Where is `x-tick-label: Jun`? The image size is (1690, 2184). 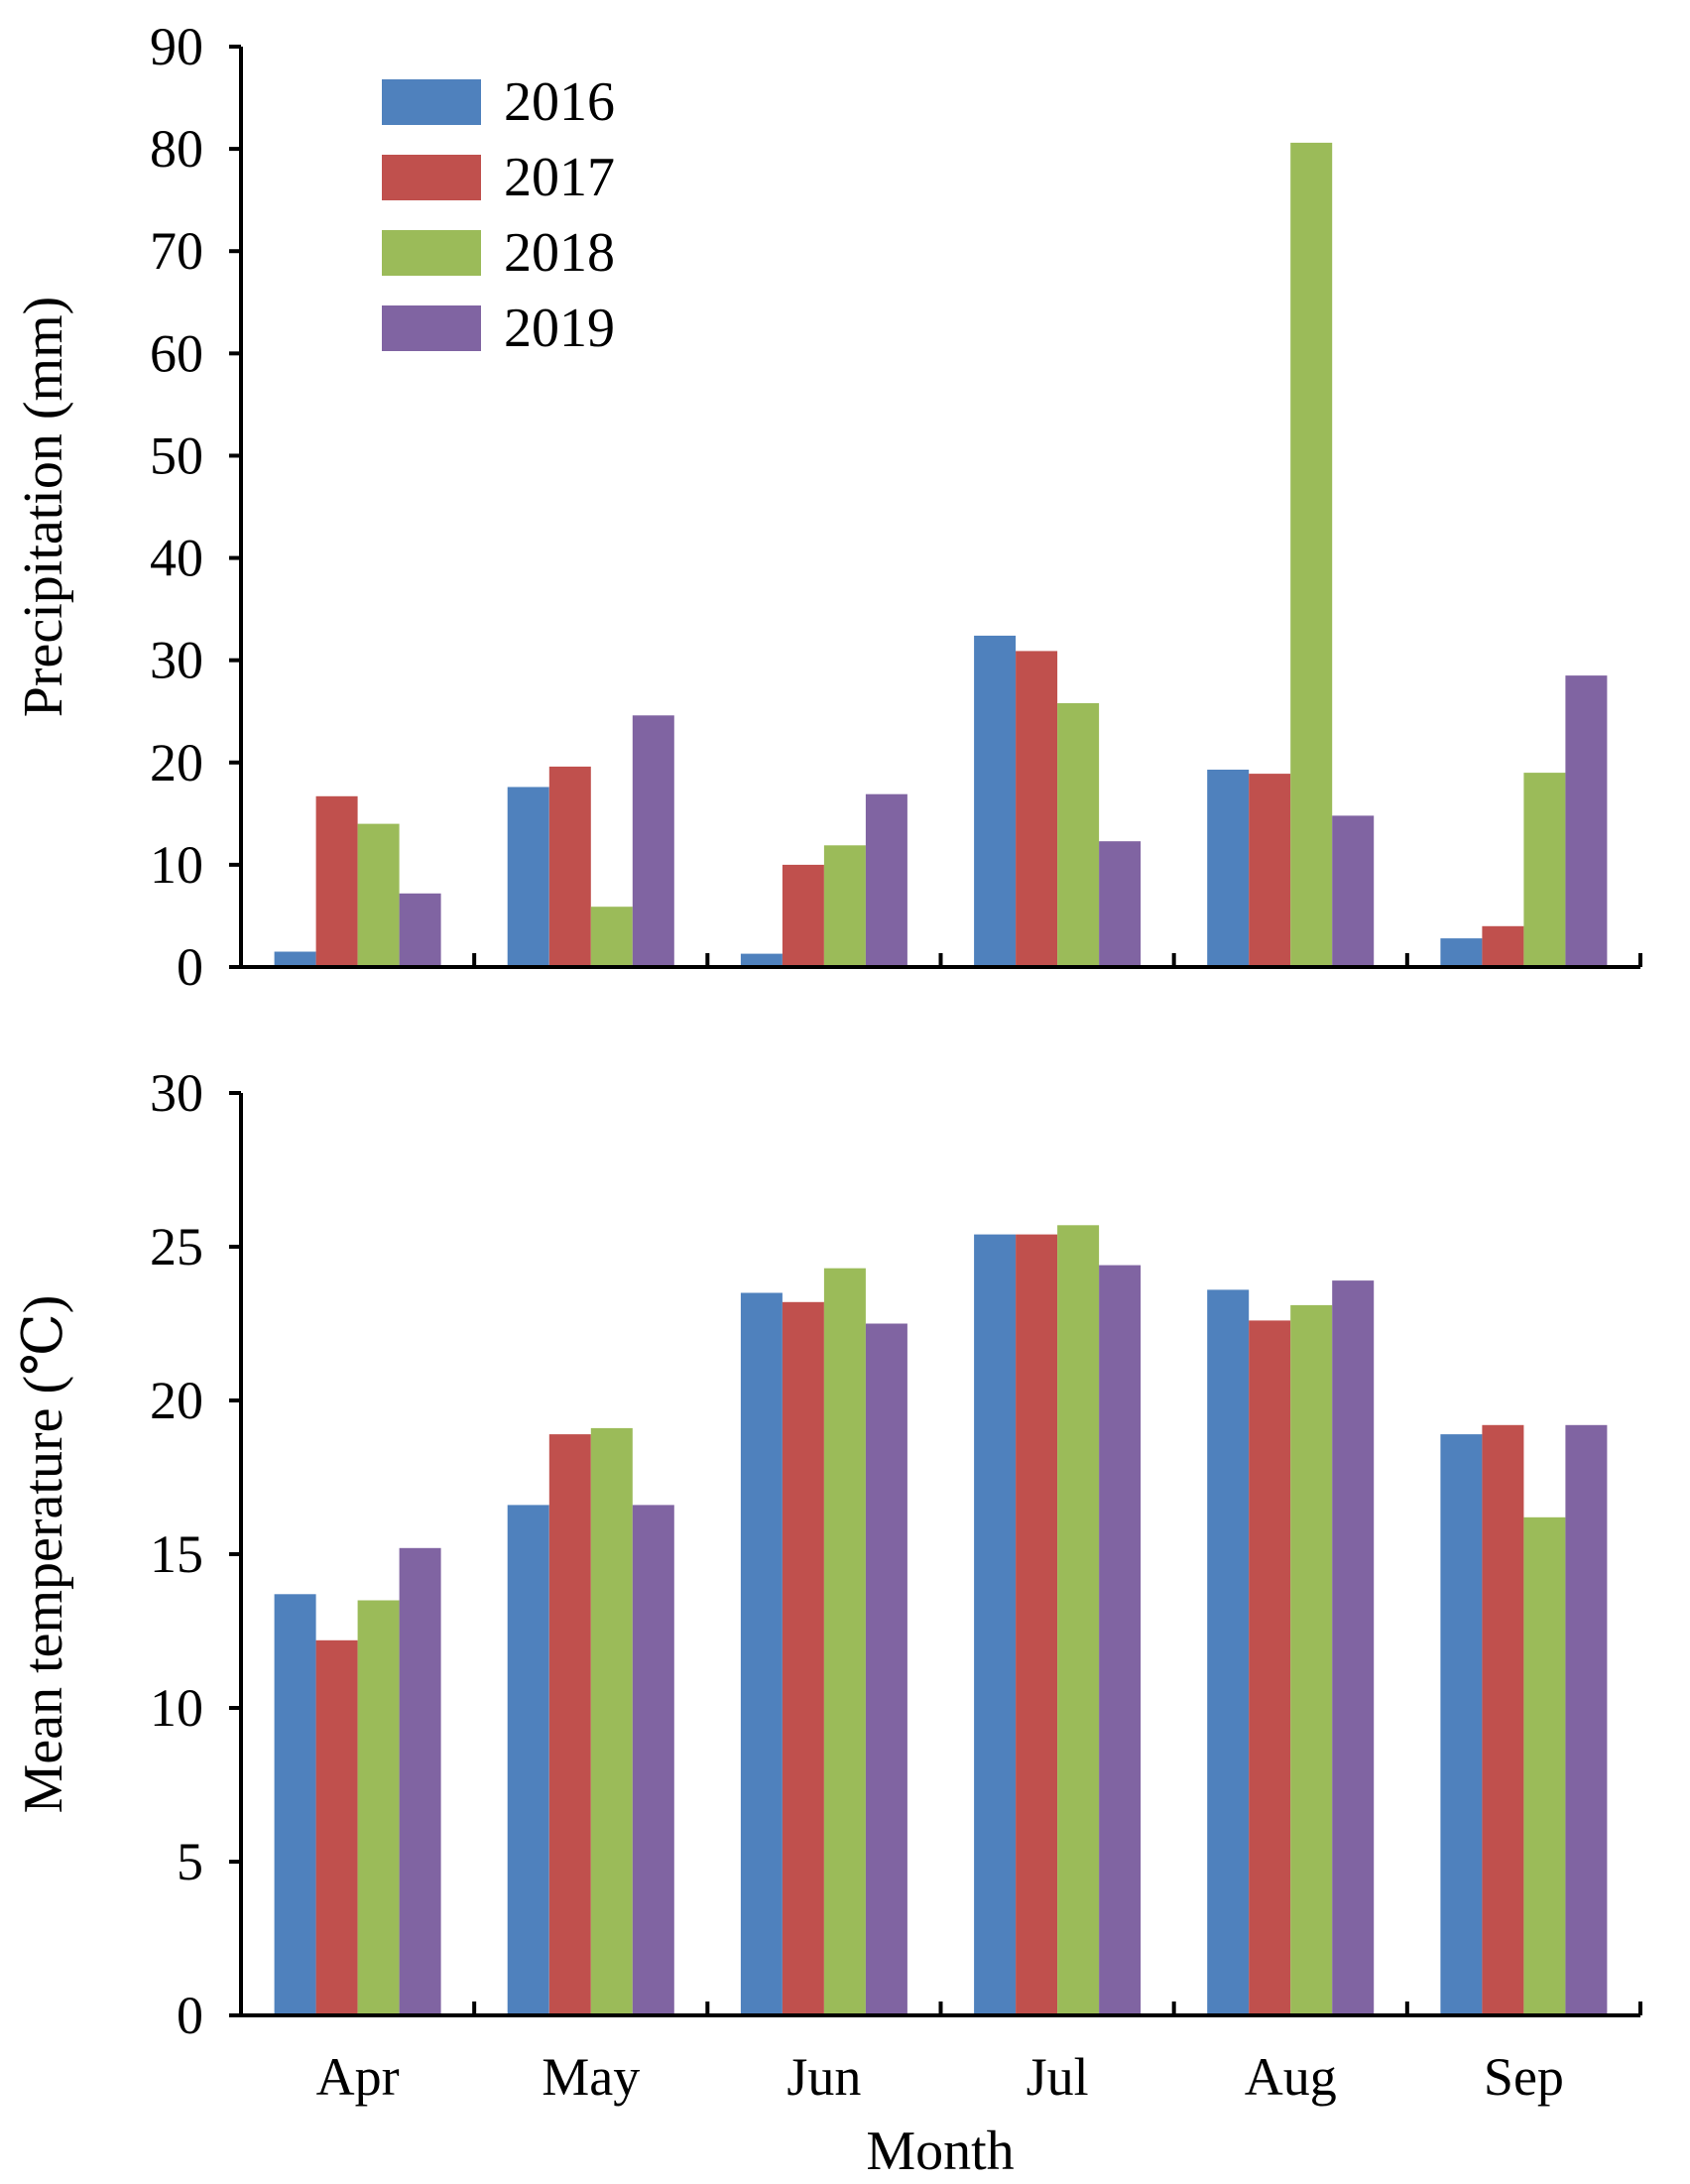
x-tick-label: Jun is located at coordinates (823, 2077).